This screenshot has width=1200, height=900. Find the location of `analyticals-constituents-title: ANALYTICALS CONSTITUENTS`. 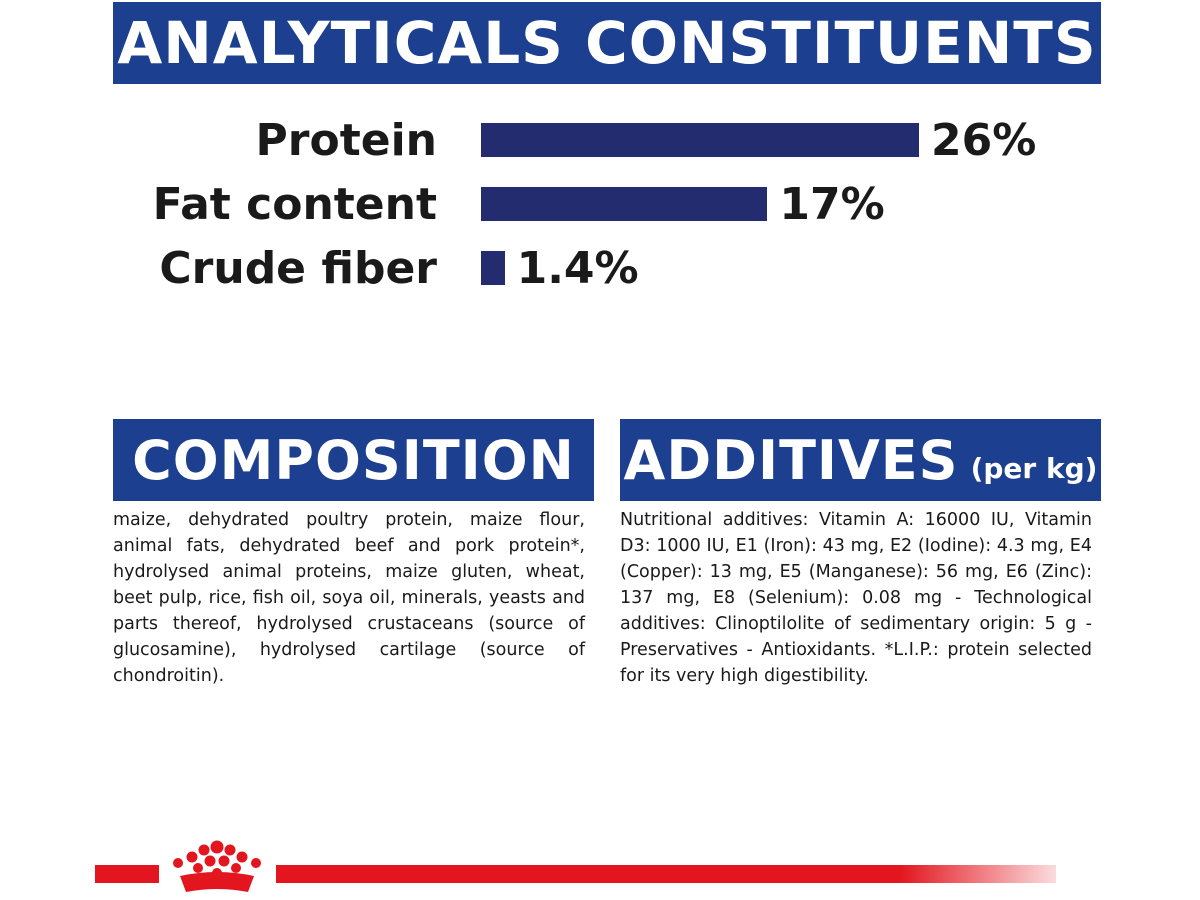

analyticals-constituents-title: ANALYTICALS CONSTITUENTS is located at coordinates (607, 43).